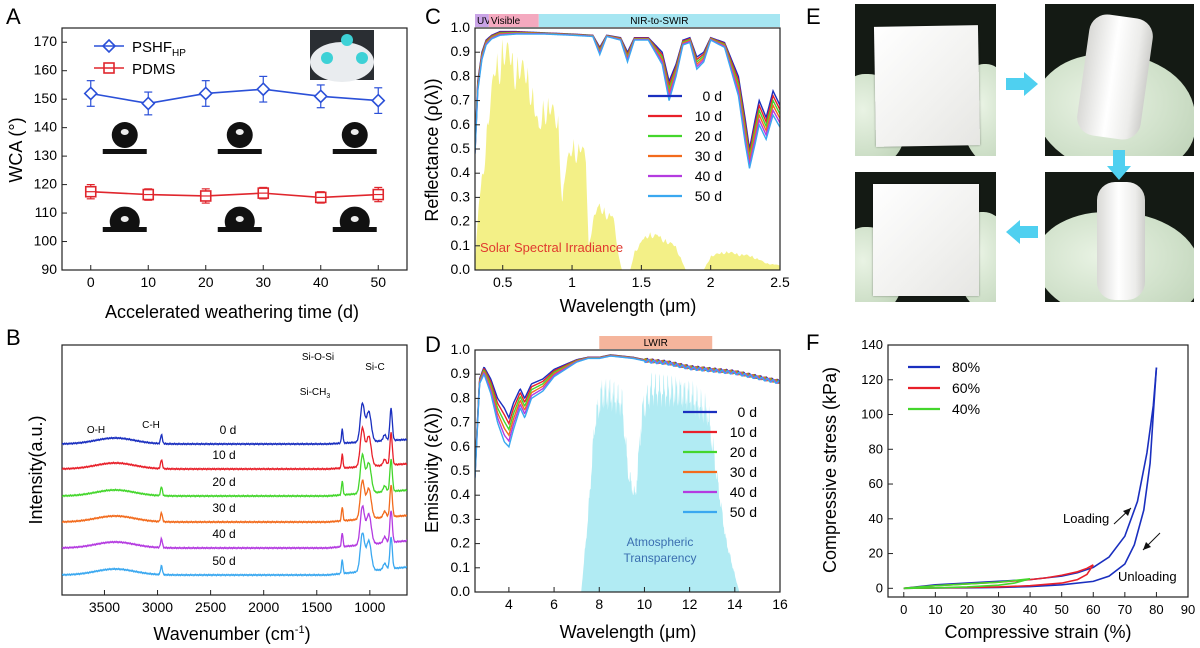  What do you see at coordinates (1156, 609) in the screenshot?
I see `f-x-tick-label: 80` at bounding box center [1156, 609].